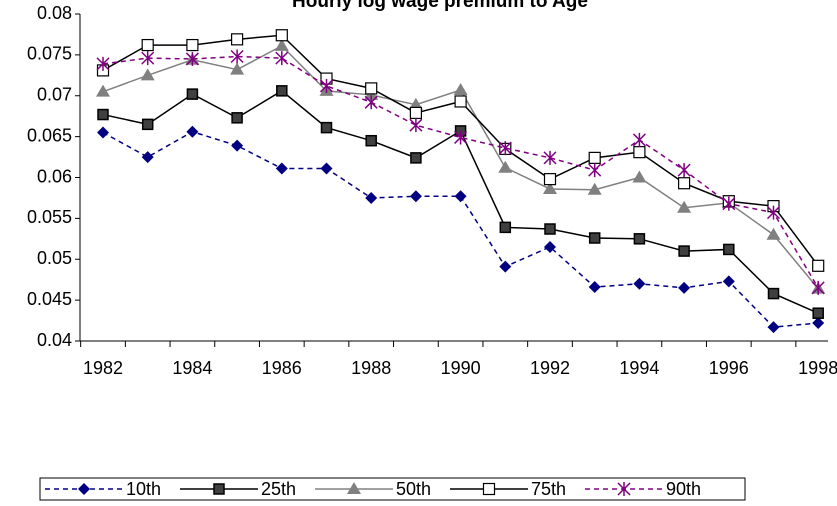  What do you see at coordinates (371, 368) in the screenshot?
I see `x-tick-label: 1988` at bounding box center [371, 368].